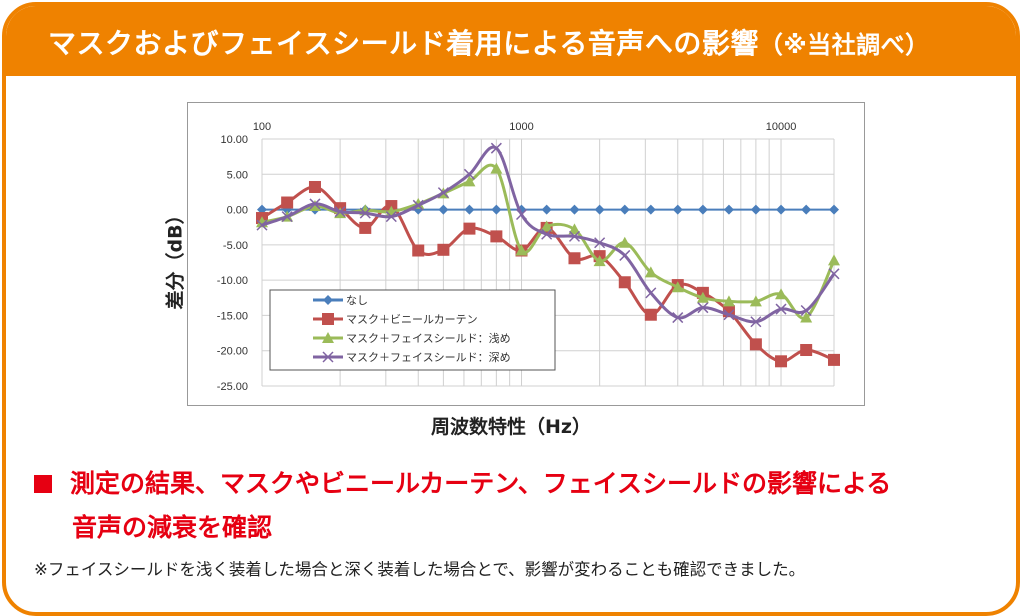  What do you see at coordinates (234, 140) in the screenshot?
I see `y-tick-label: 10.00` at bounding box center [234, 140].